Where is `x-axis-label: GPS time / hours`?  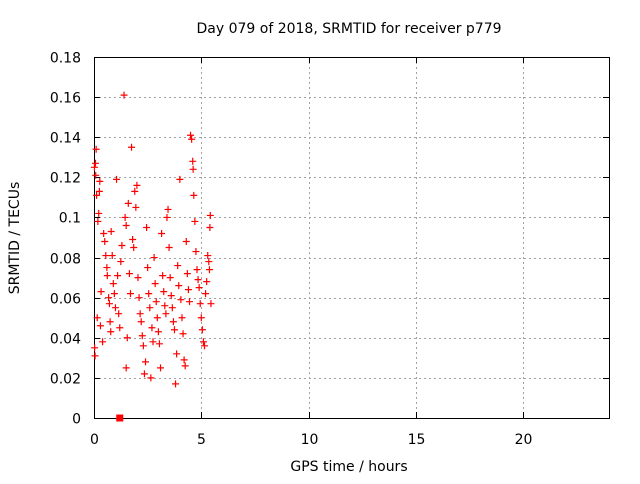
x-axis-label: GPS time / hours is located at coordinates (348, 467).